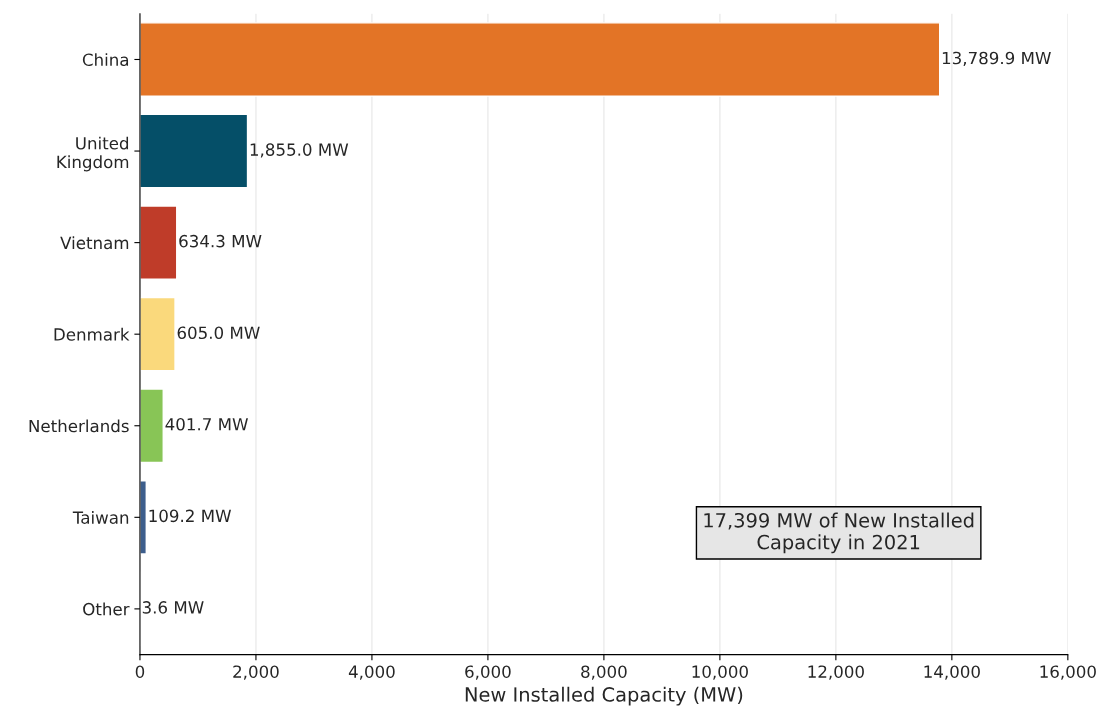  I want to click on data-label: 109.2 MW, so click(190, 516).